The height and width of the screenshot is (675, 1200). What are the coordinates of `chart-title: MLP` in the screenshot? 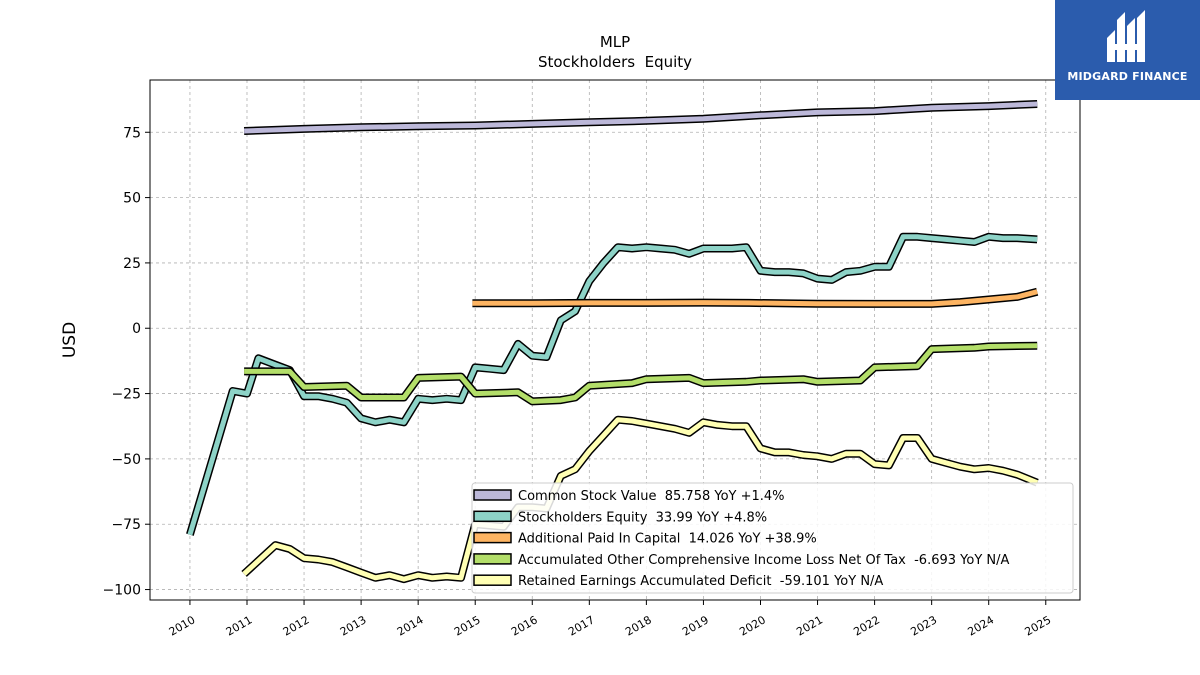 It's located at (615, 42).